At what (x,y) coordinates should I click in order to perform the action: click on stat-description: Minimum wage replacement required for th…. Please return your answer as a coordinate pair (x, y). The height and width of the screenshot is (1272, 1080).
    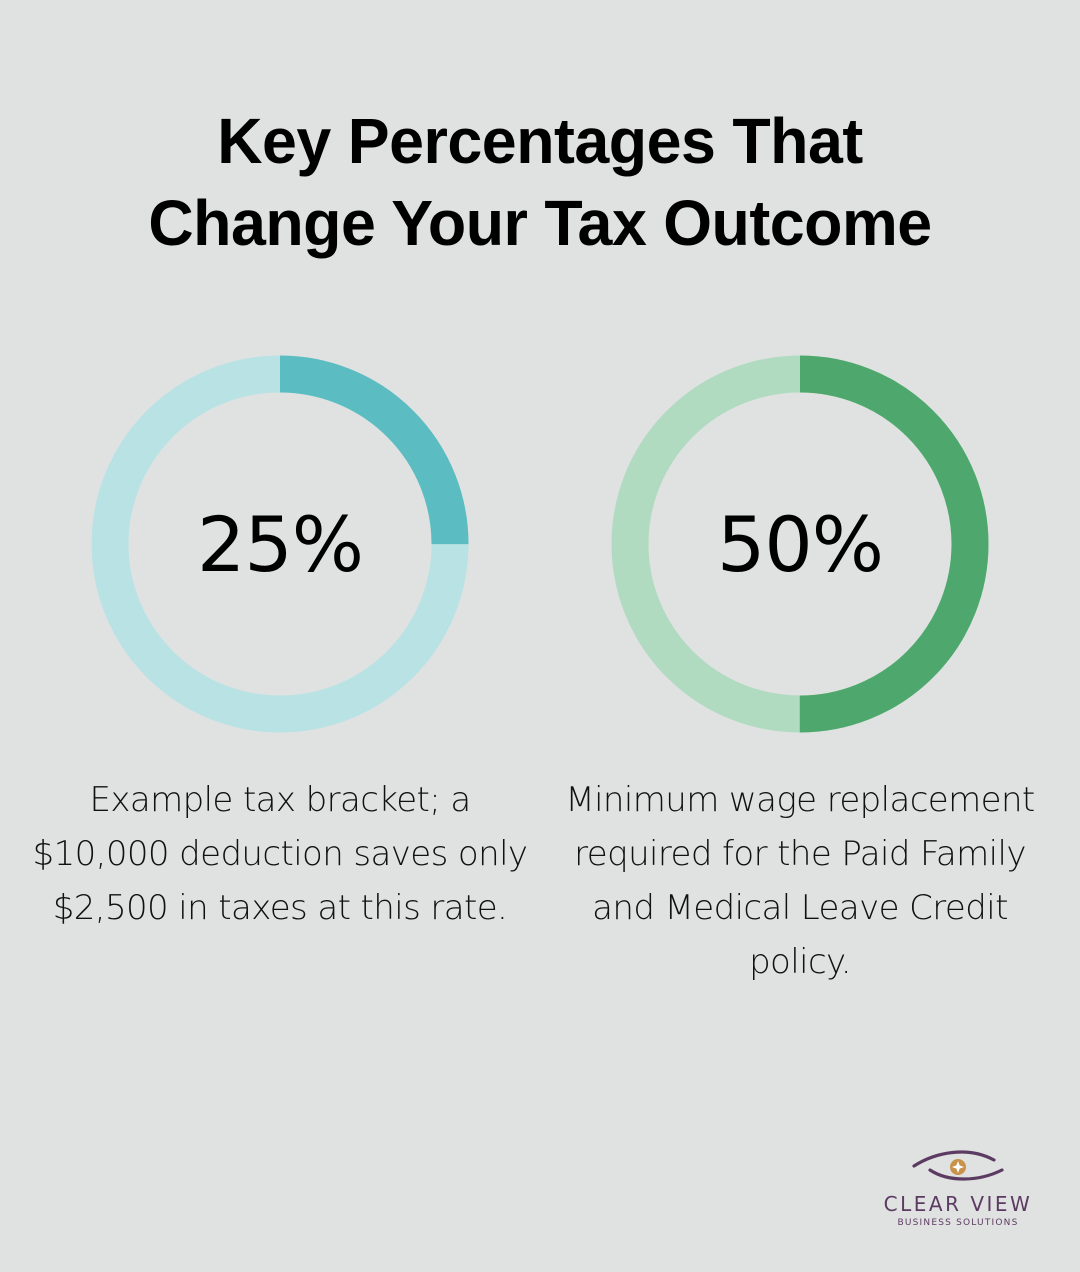
    Looking at the image, I should click on (800, 881).